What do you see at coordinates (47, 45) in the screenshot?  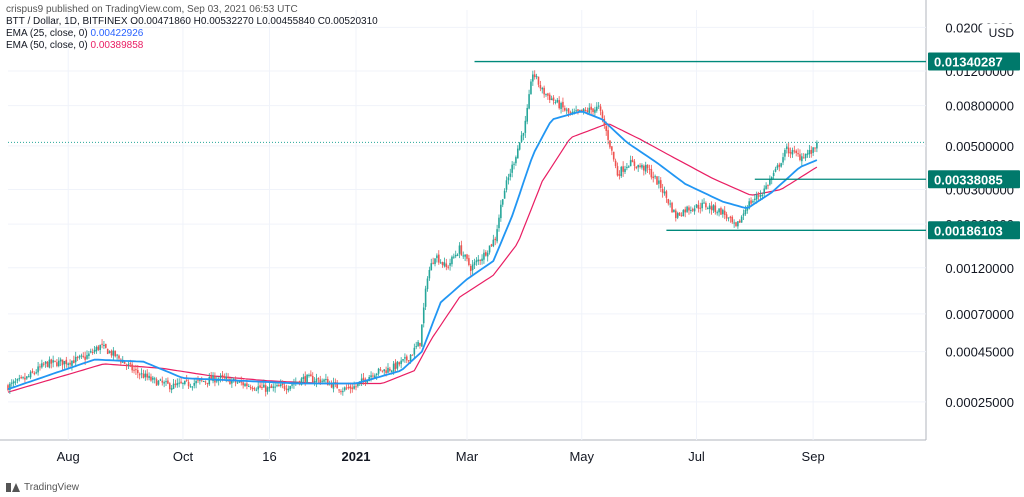 I see `ema50-label: EMA (50, close, 0)` at bounding box center [47, 45].